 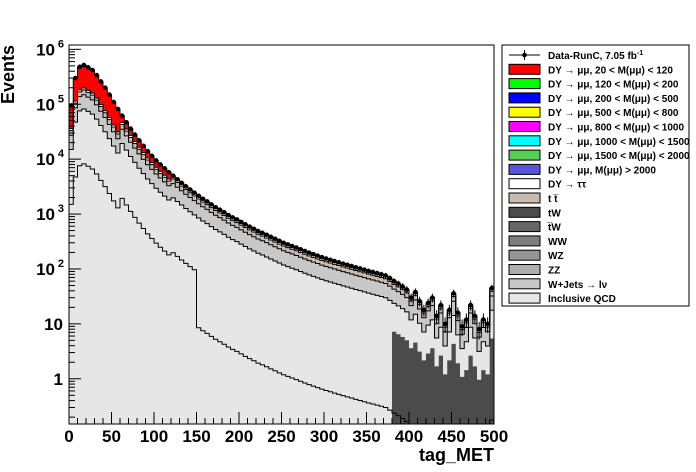 What do you see at coordinates (58, 379) in the screenshot?
I see `y-tick-label: 1` at bounding box center [58, 379].